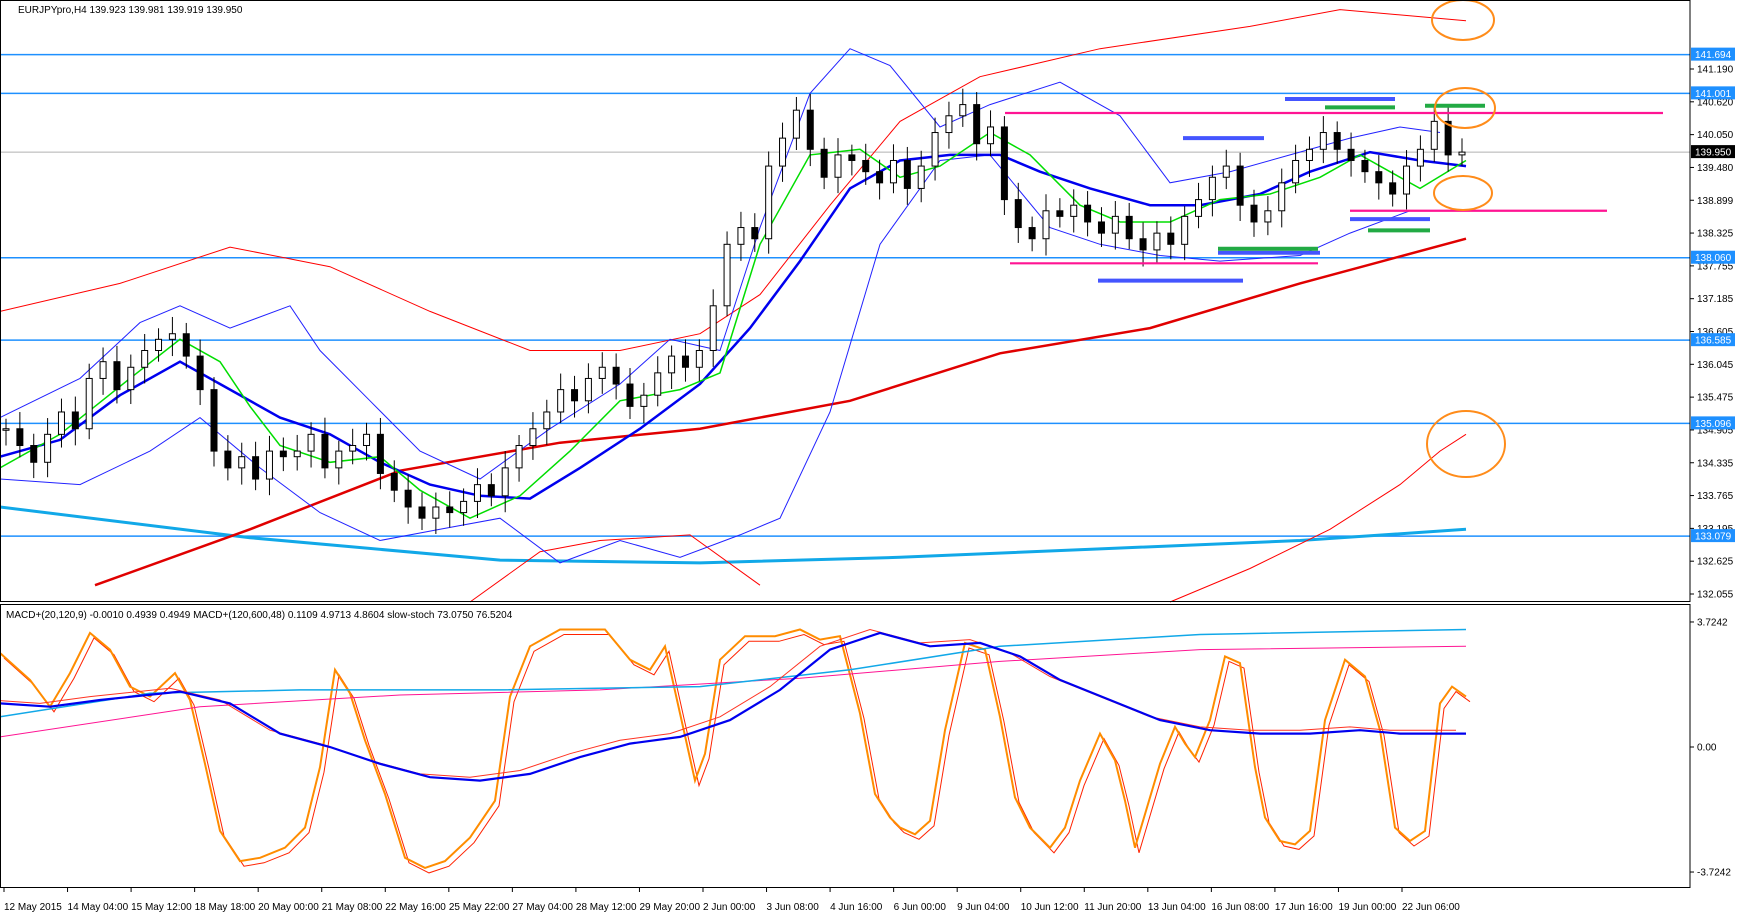 This screenshot has height=918, width=1737. Describe the element at coordinates (1715, 365) in the screenshot. I see `price-tick-label: 136.045` at that location.